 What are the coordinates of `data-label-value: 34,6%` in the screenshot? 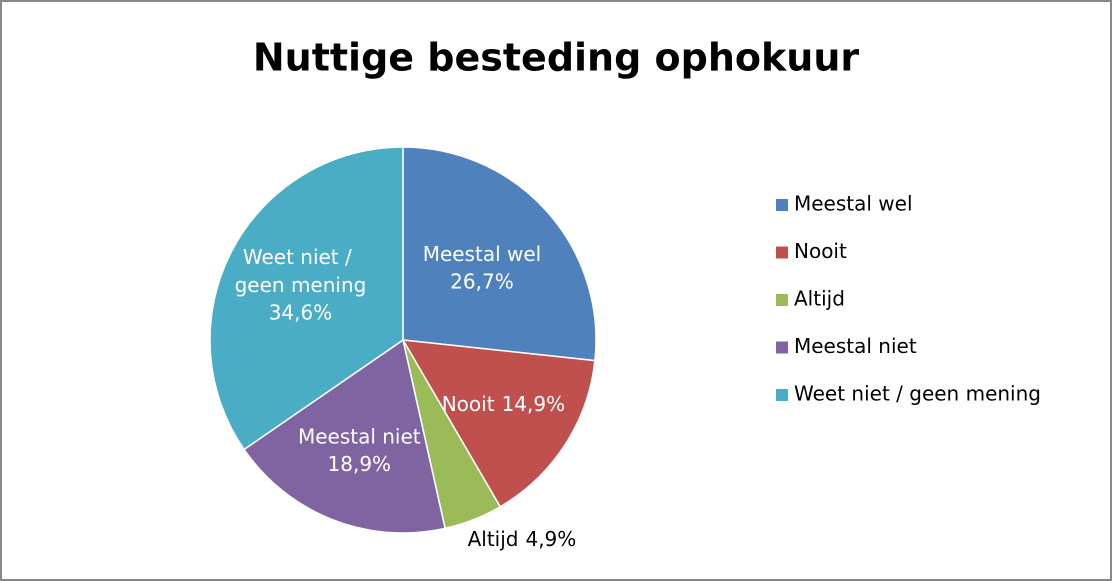 It's located at (301, 313).